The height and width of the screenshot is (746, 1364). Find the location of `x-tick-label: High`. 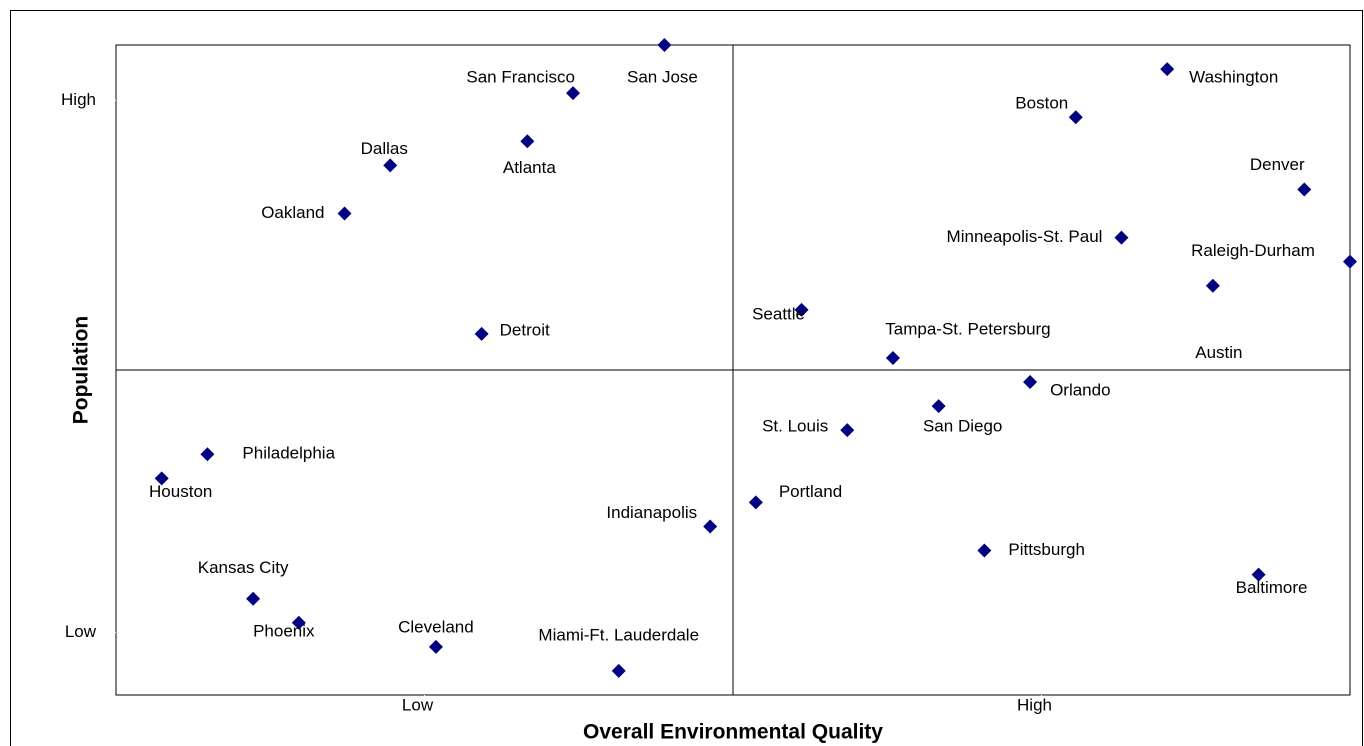

x-tick-label: High is located at coordinates (1034, 704).